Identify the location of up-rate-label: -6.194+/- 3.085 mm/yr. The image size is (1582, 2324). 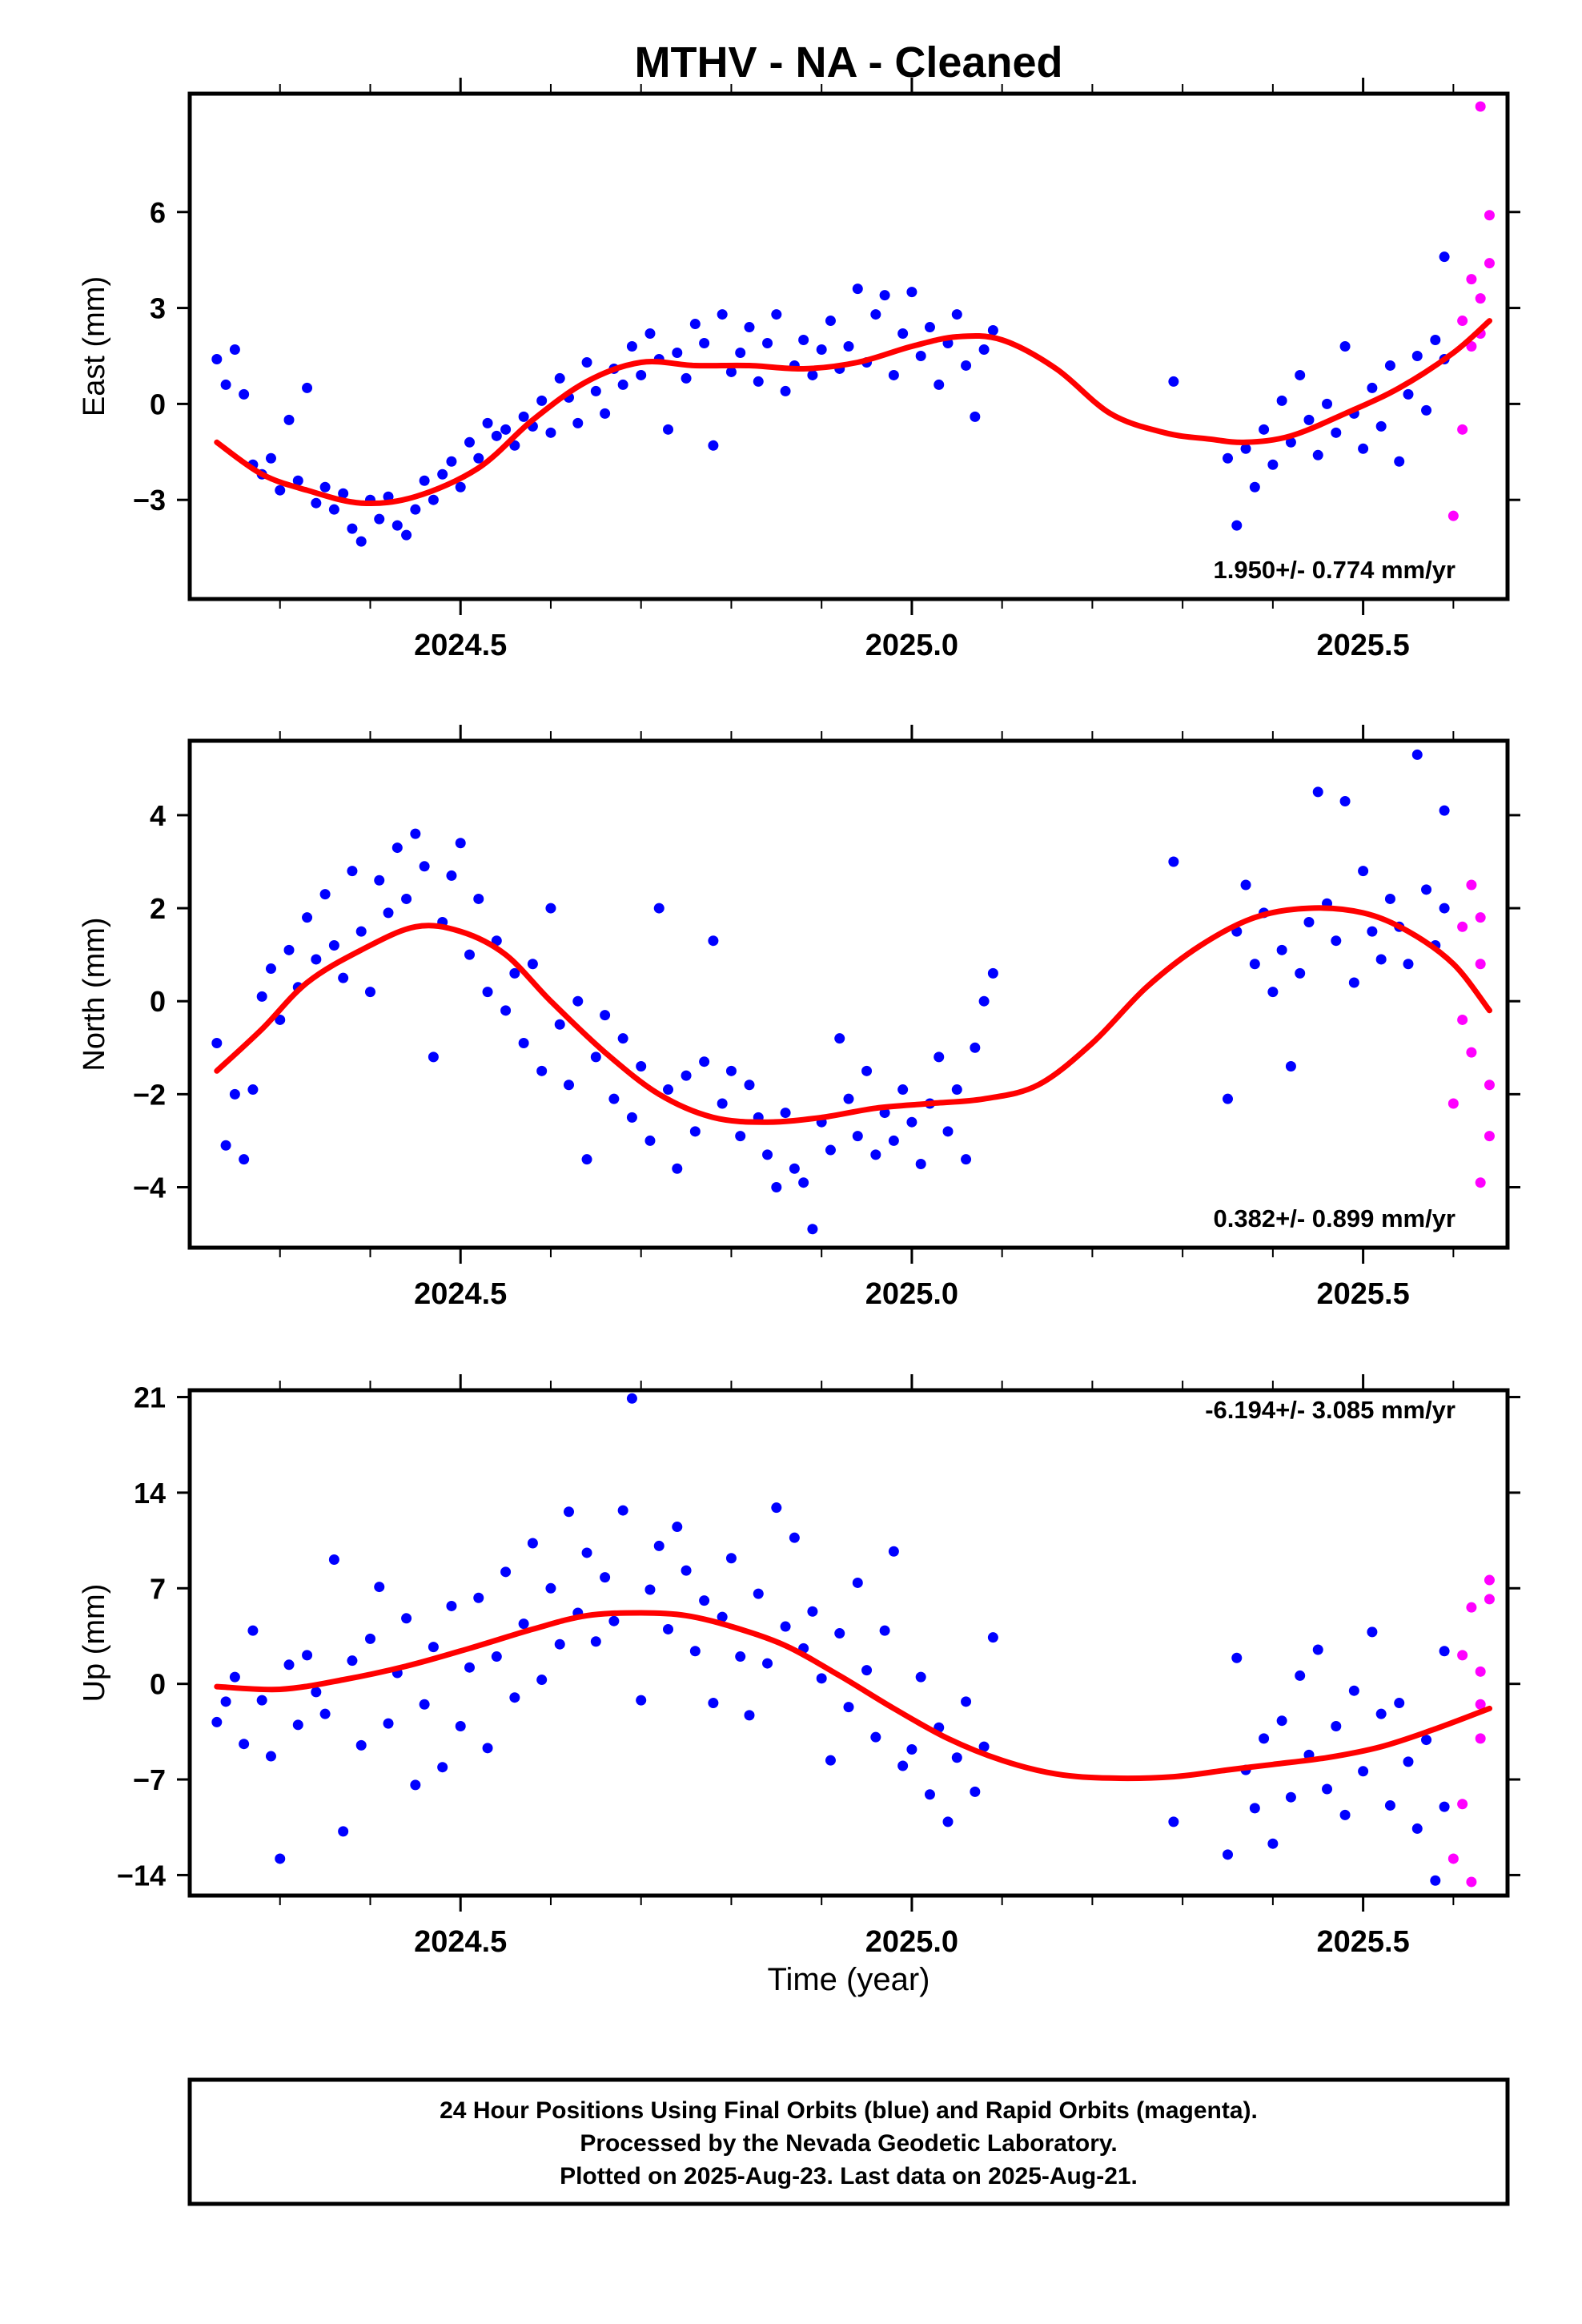
(1330, 1410).